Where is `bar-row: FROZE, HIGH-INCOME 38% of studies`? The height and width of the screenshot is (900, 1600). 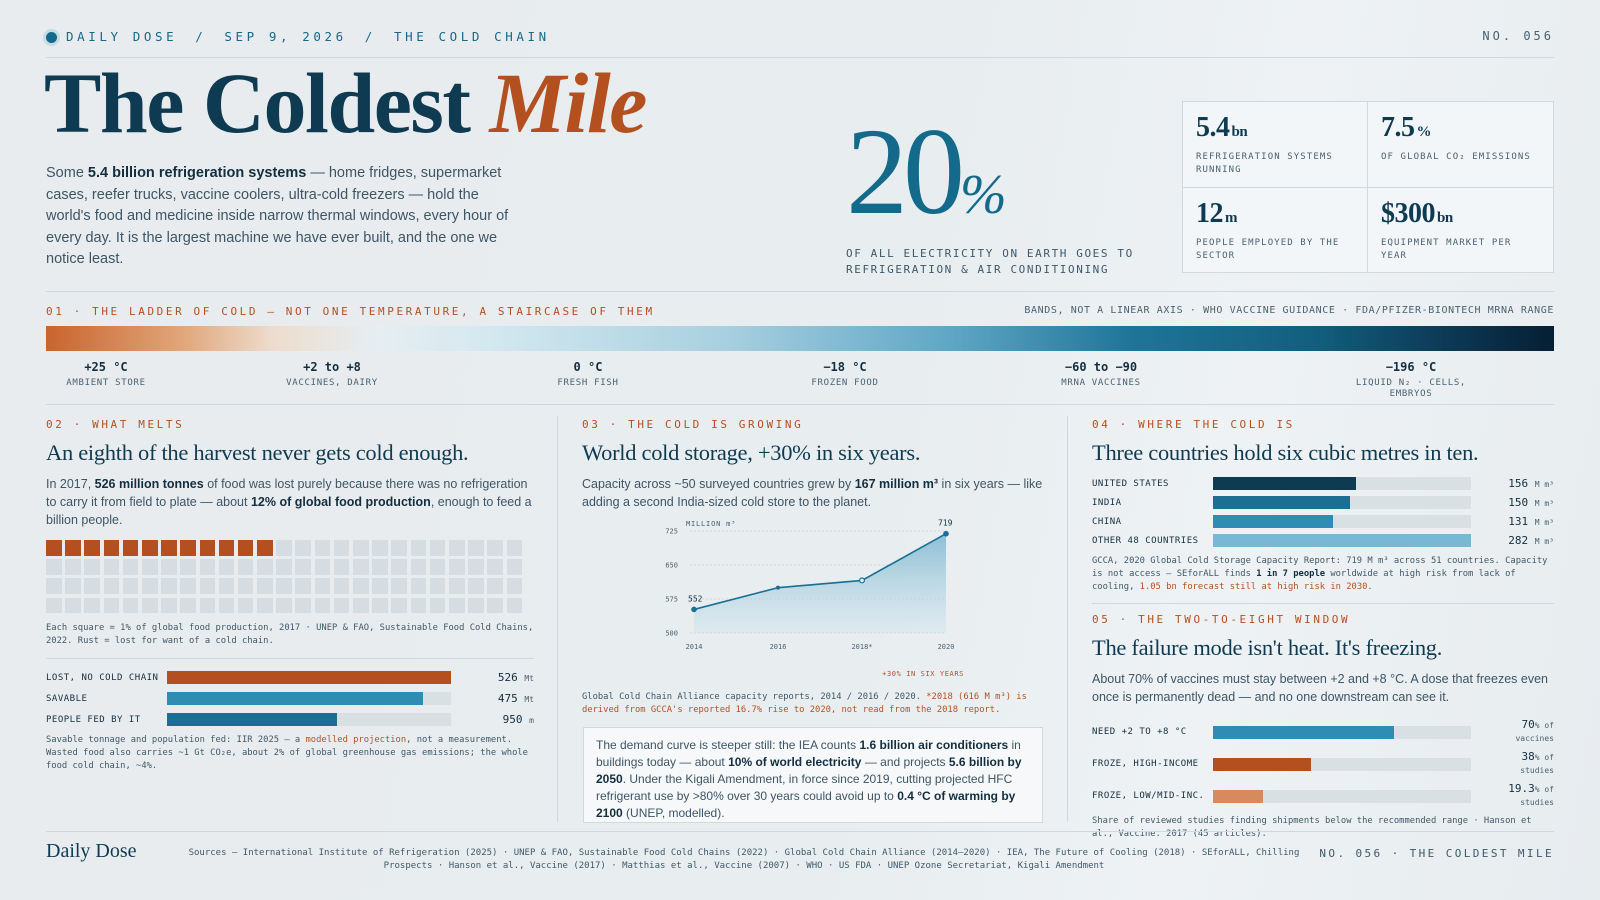 bar-row: FROZE, HIGH-INCOME 38% of studies is located at coordinates (1323, 764).